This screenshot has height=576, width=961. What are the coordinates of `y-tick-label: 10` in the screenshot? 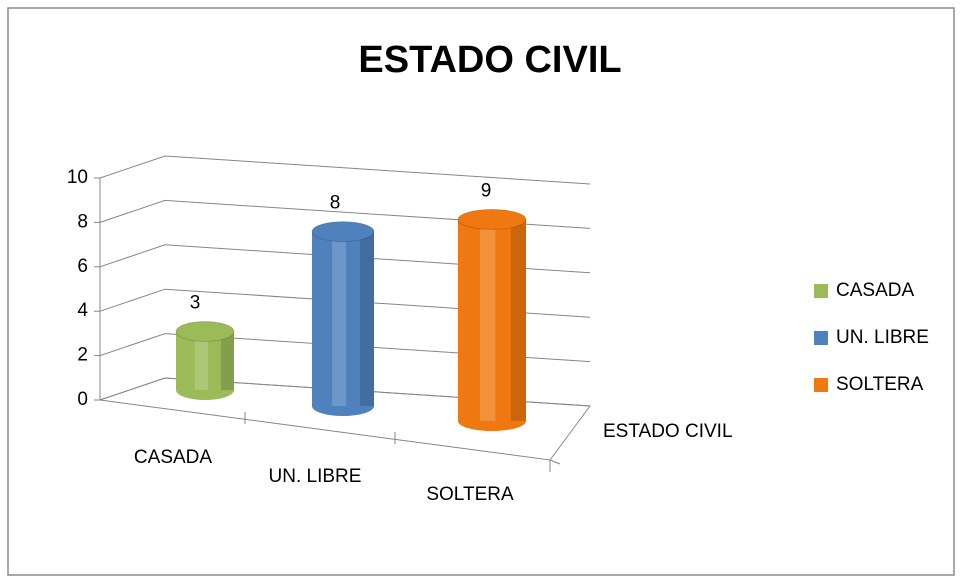 It's located at (77, 177).